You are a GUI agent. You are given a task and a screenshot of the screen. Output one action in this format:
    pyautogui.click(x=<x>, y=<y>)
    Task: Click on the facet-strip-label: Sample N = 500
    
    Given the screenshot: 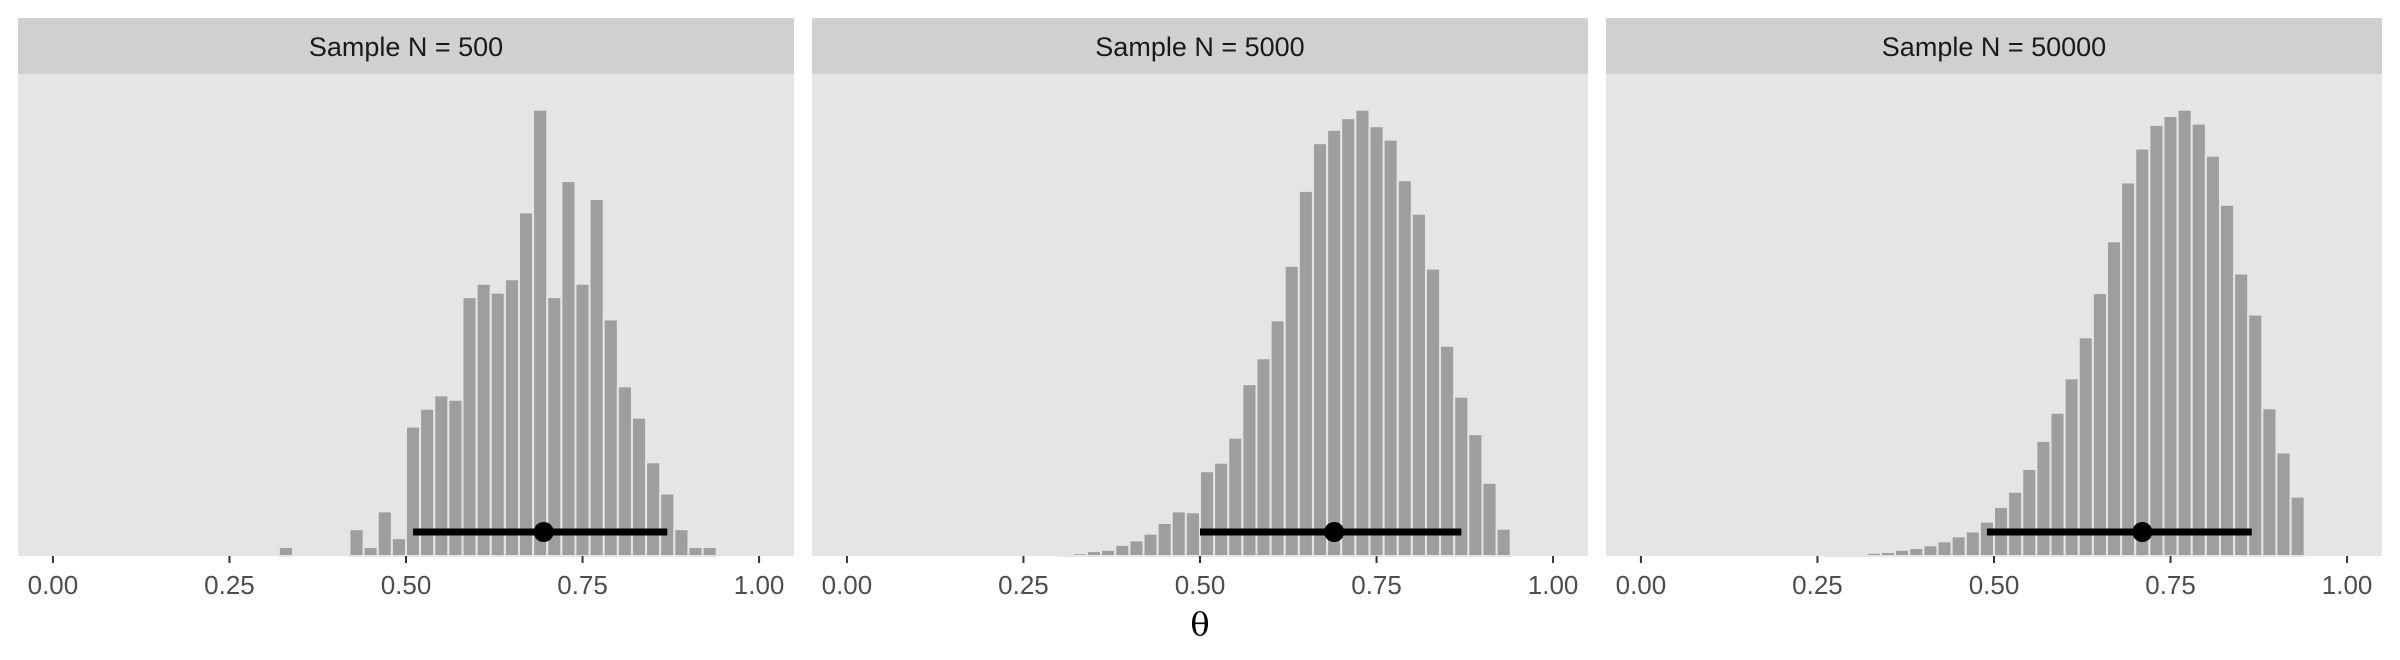 What is the action you would take?
    pyautogui.click(x=406, y=47)
    